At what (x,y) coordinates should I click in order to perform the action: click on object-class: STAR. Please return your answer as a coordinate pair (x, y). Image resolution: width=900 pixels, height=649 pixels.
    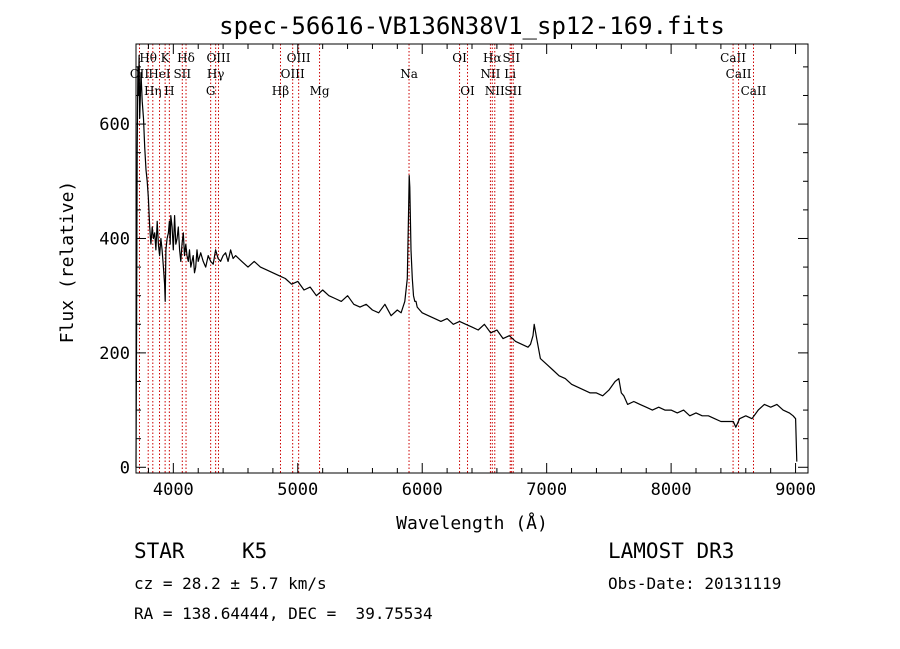
    Looking at the image, I should click on (159, 551).